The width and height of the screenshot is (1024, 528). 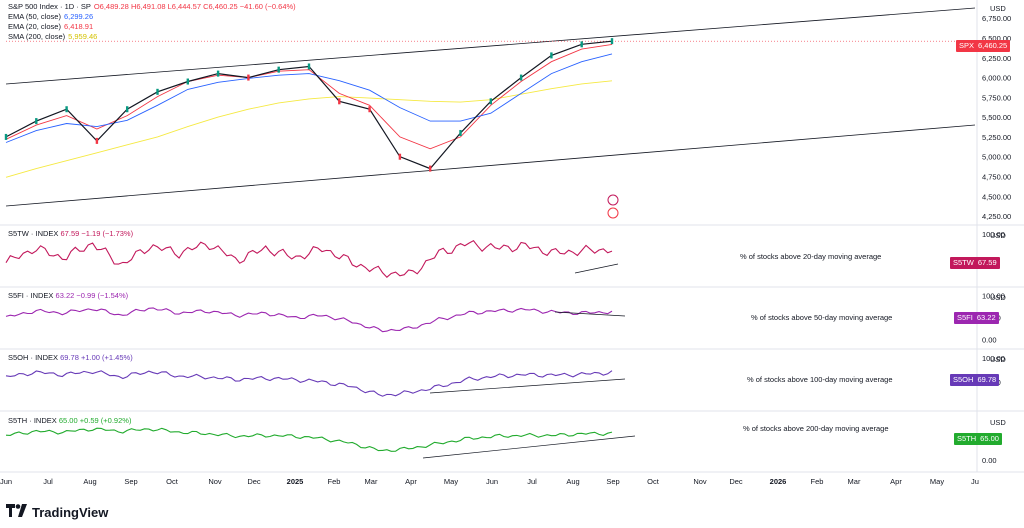 What do you see at coordinates (295, 481) in the screenshot?
I see `time-axis-label: 2025` at bounding box center [295, 481].